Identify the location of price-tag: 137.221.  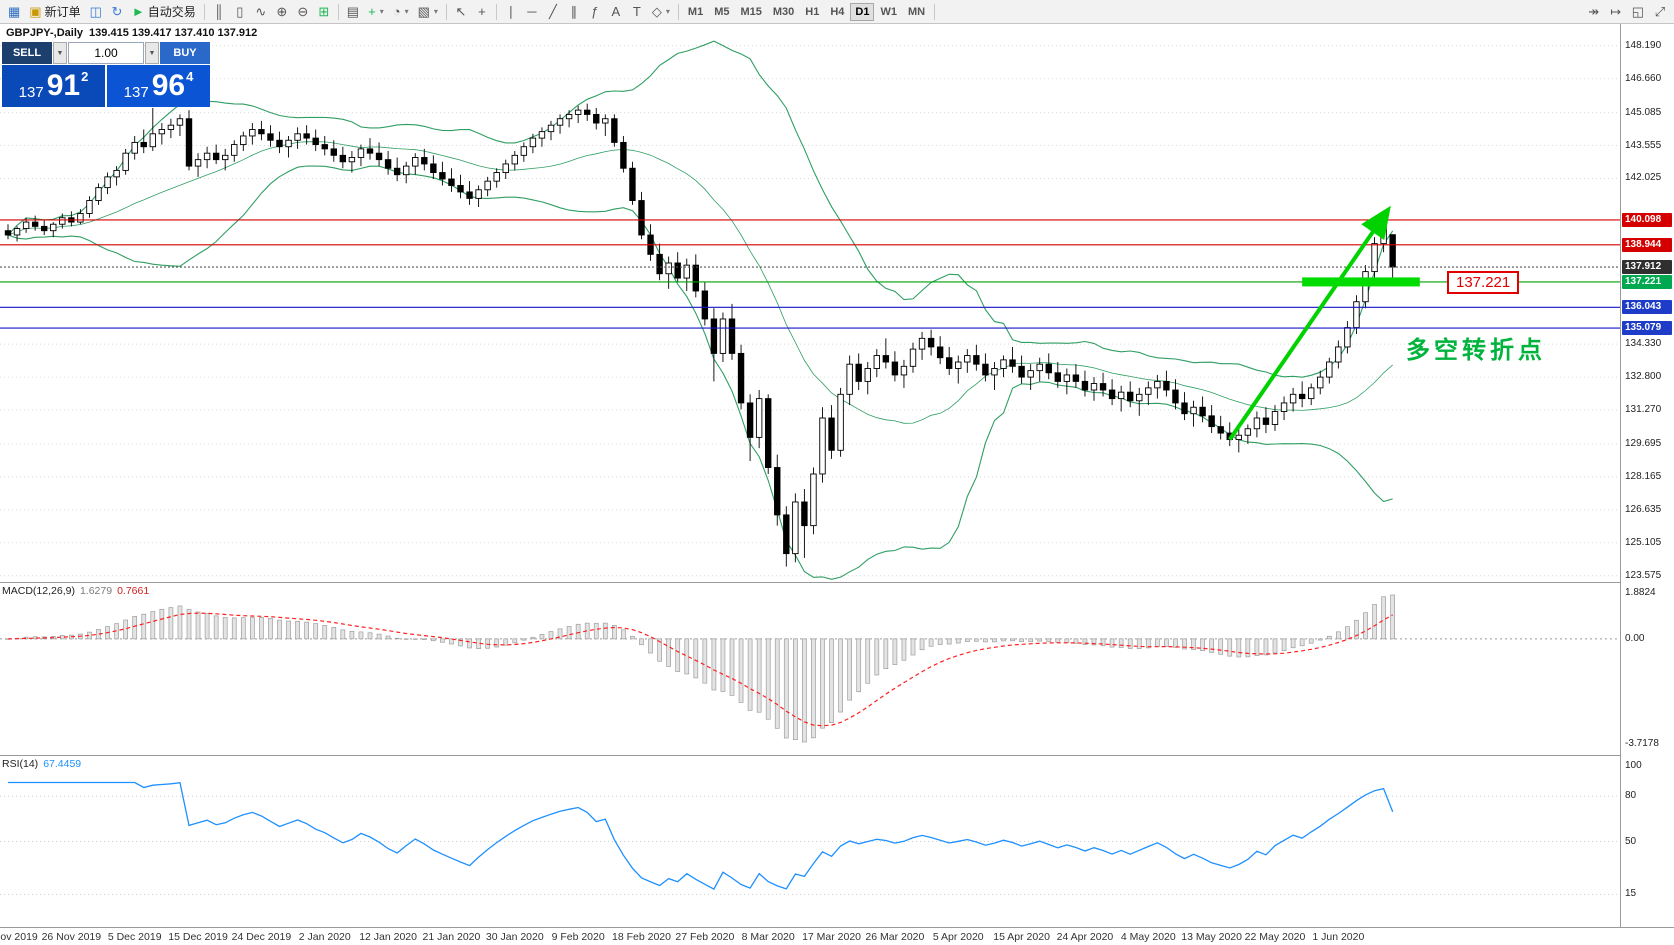
(1647, 281).